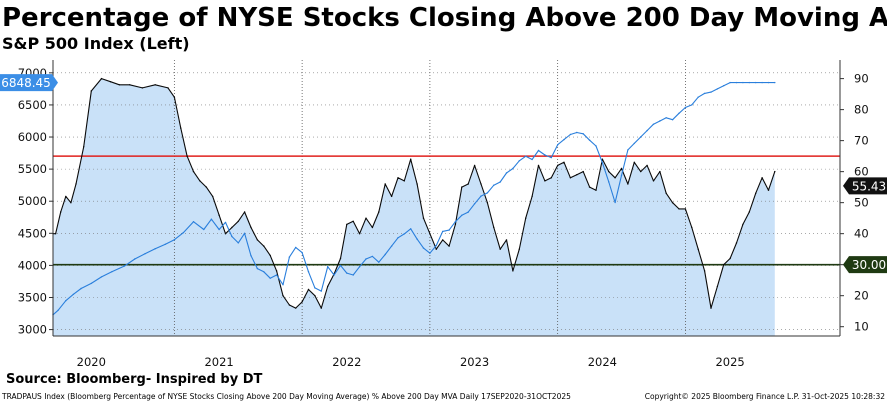  I want to click on x-tick-label: 2022, so click(346, 362).